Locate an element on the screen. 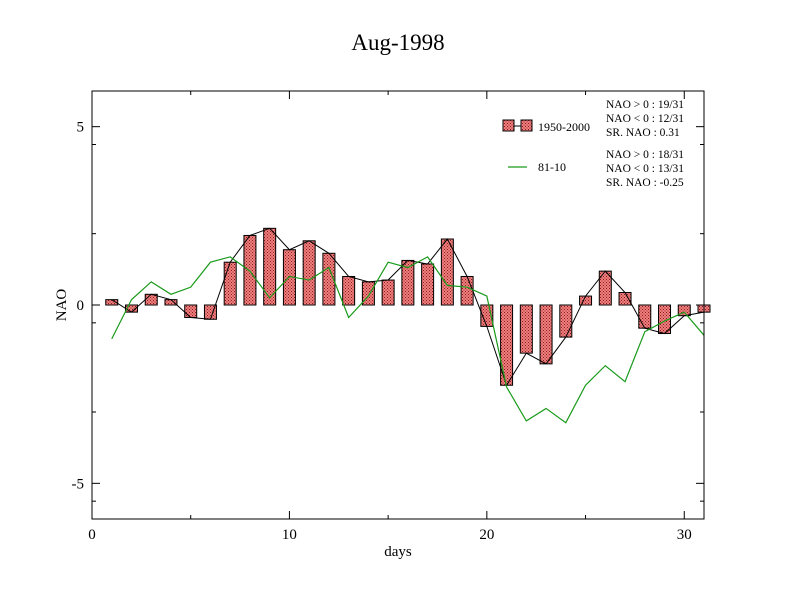 The width and height of the screenshot is (792, 612). stat-line: NAO < 0 : 12/31 is located at coordinates (645, 119).